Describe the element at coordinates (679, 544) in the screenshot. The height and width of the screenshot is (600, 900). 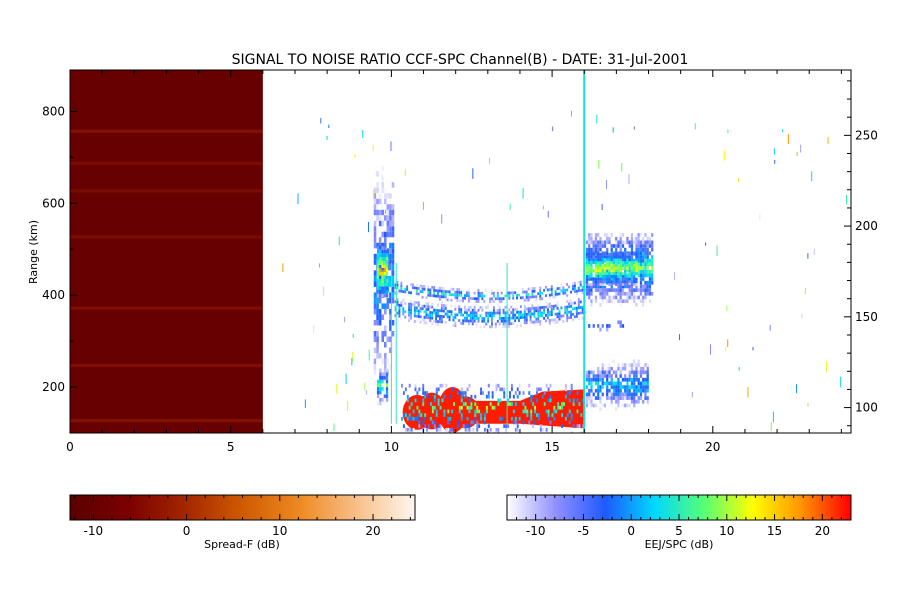
I see `eej-spc-colorbar-label: EEJ/SPC (dB)` at that location.